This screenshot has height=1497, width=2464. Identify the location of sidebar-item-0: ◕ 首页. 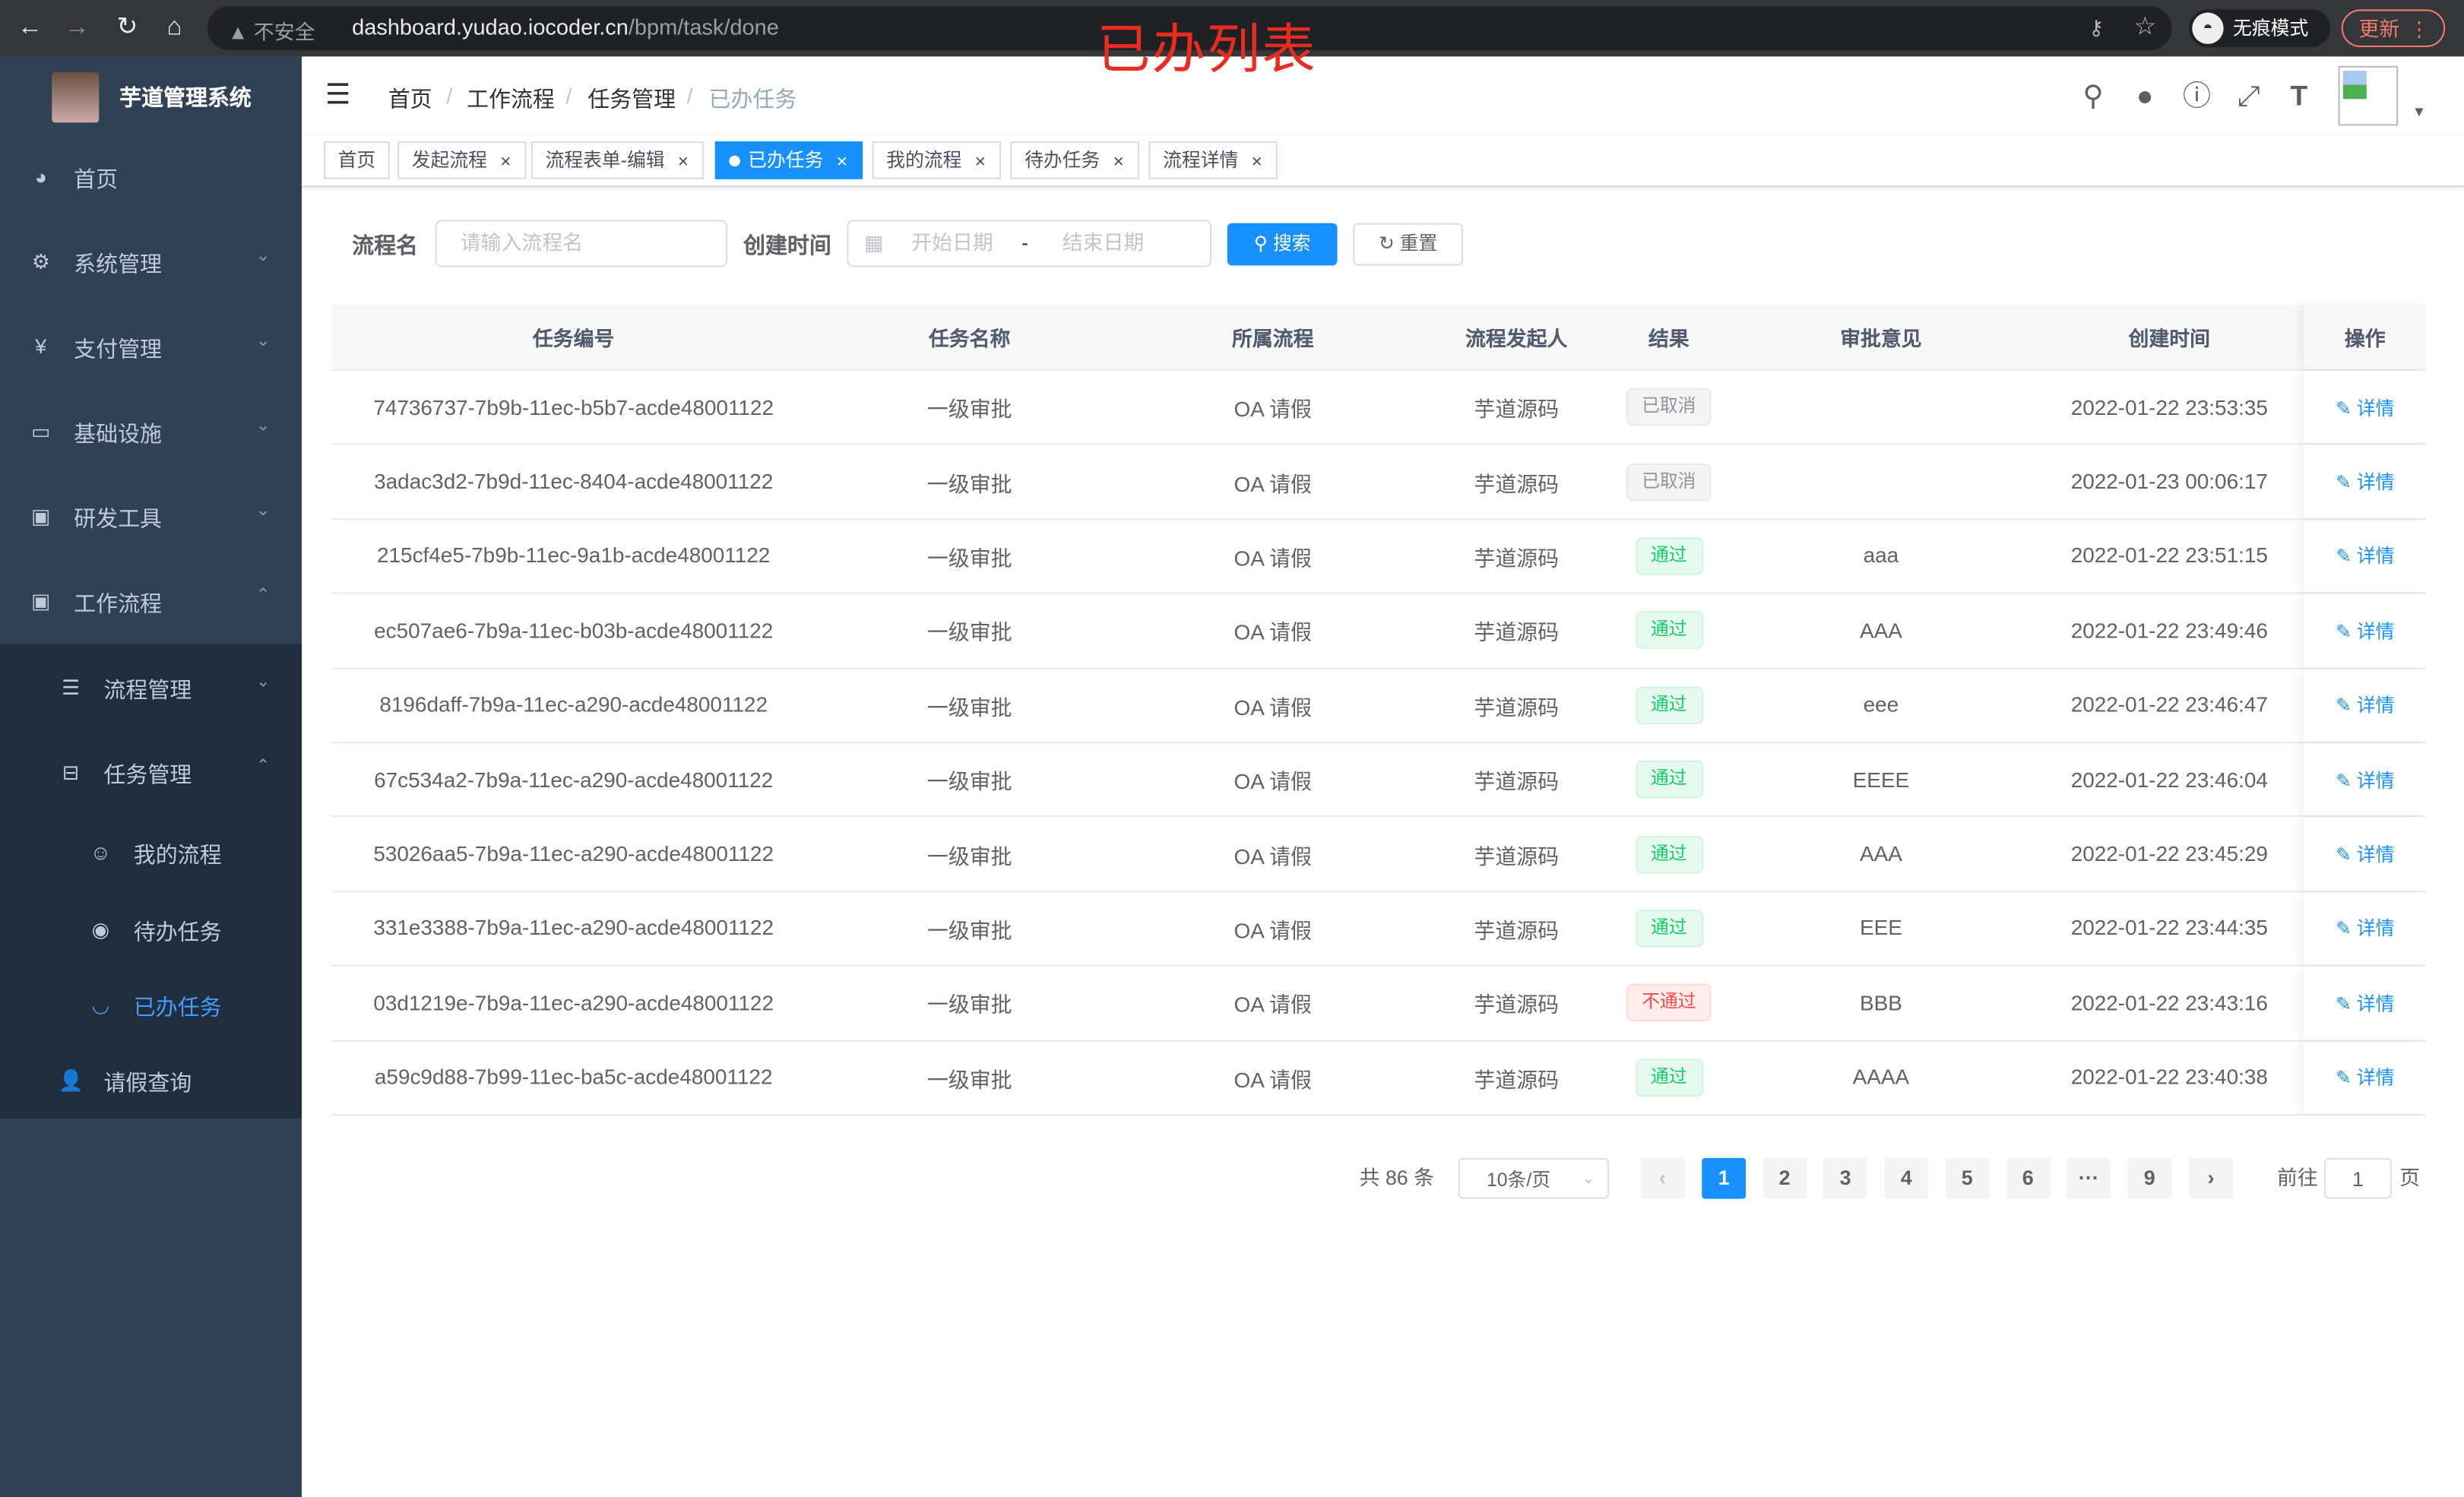
(151, 177).